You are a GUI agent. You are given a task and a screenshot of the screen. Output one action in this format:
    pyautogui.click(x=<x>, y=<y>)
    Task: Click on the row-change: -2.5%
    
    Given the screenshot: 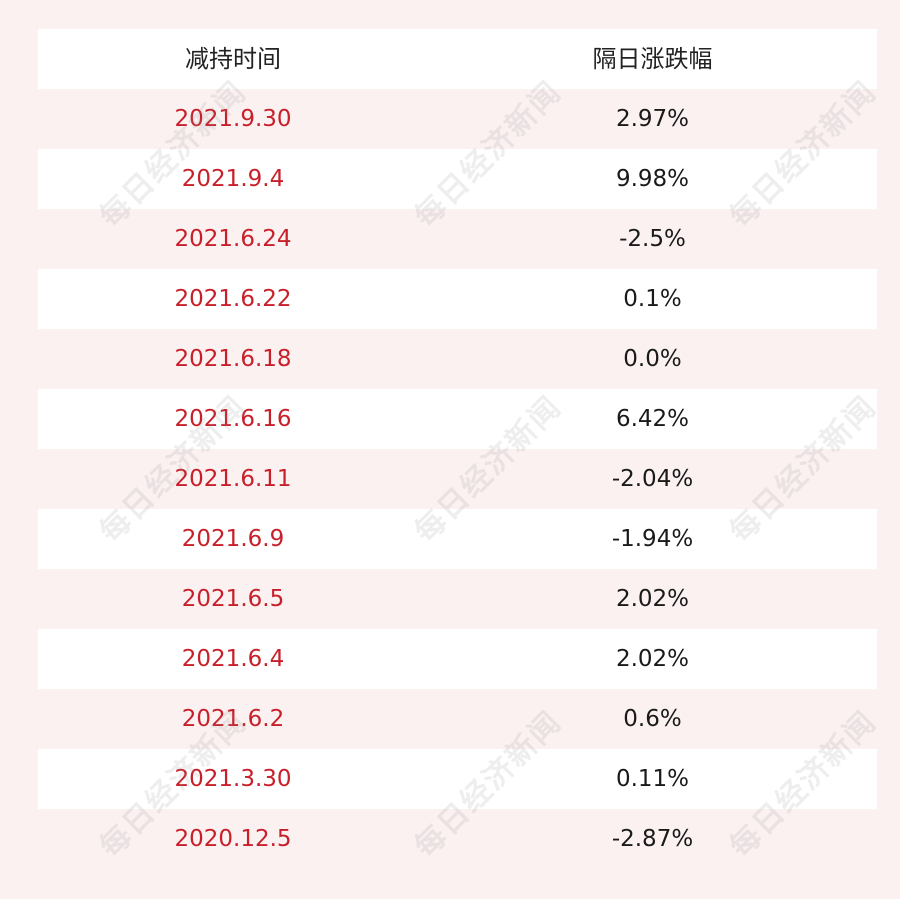 What is the action you would take?
    pyautogui.click(x=652, y=239)
    